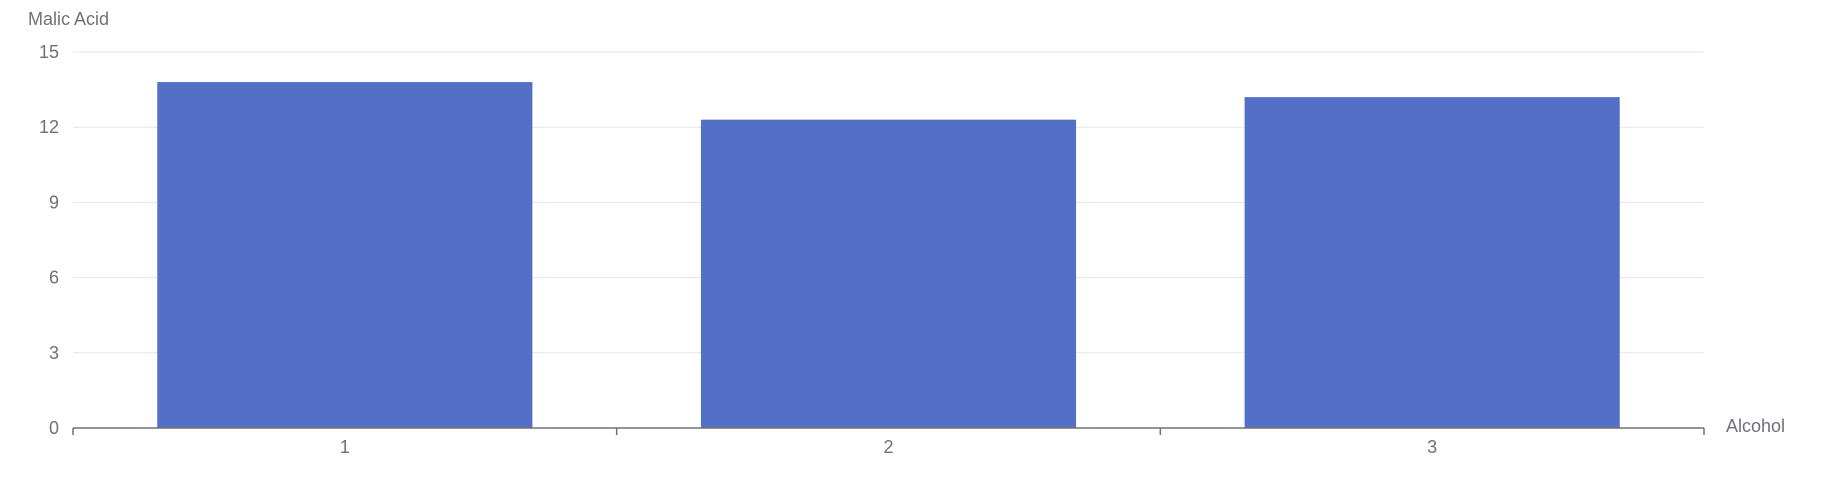 Image resolution: width=1840 pixels, height=486 pixels. What do you see at coordinates (68, 19) in the screenshot?
I see `y-axis-title: Malic Acid` at bounding box center [68, 19].